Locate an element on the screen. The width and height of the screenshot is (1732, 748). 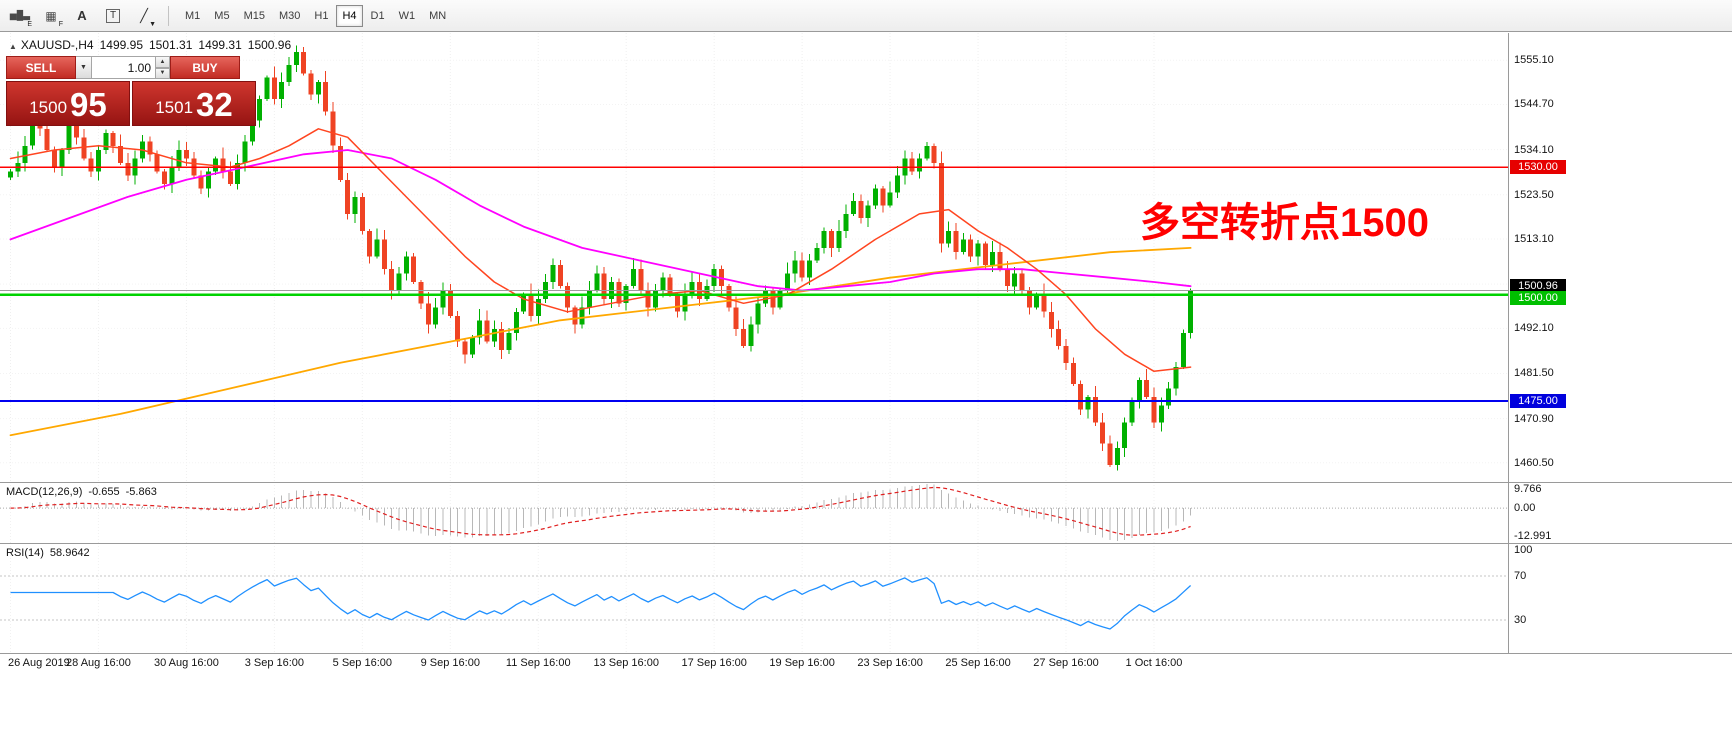
sell-price-display: 1500 95 is located at coordinates (68, 103).